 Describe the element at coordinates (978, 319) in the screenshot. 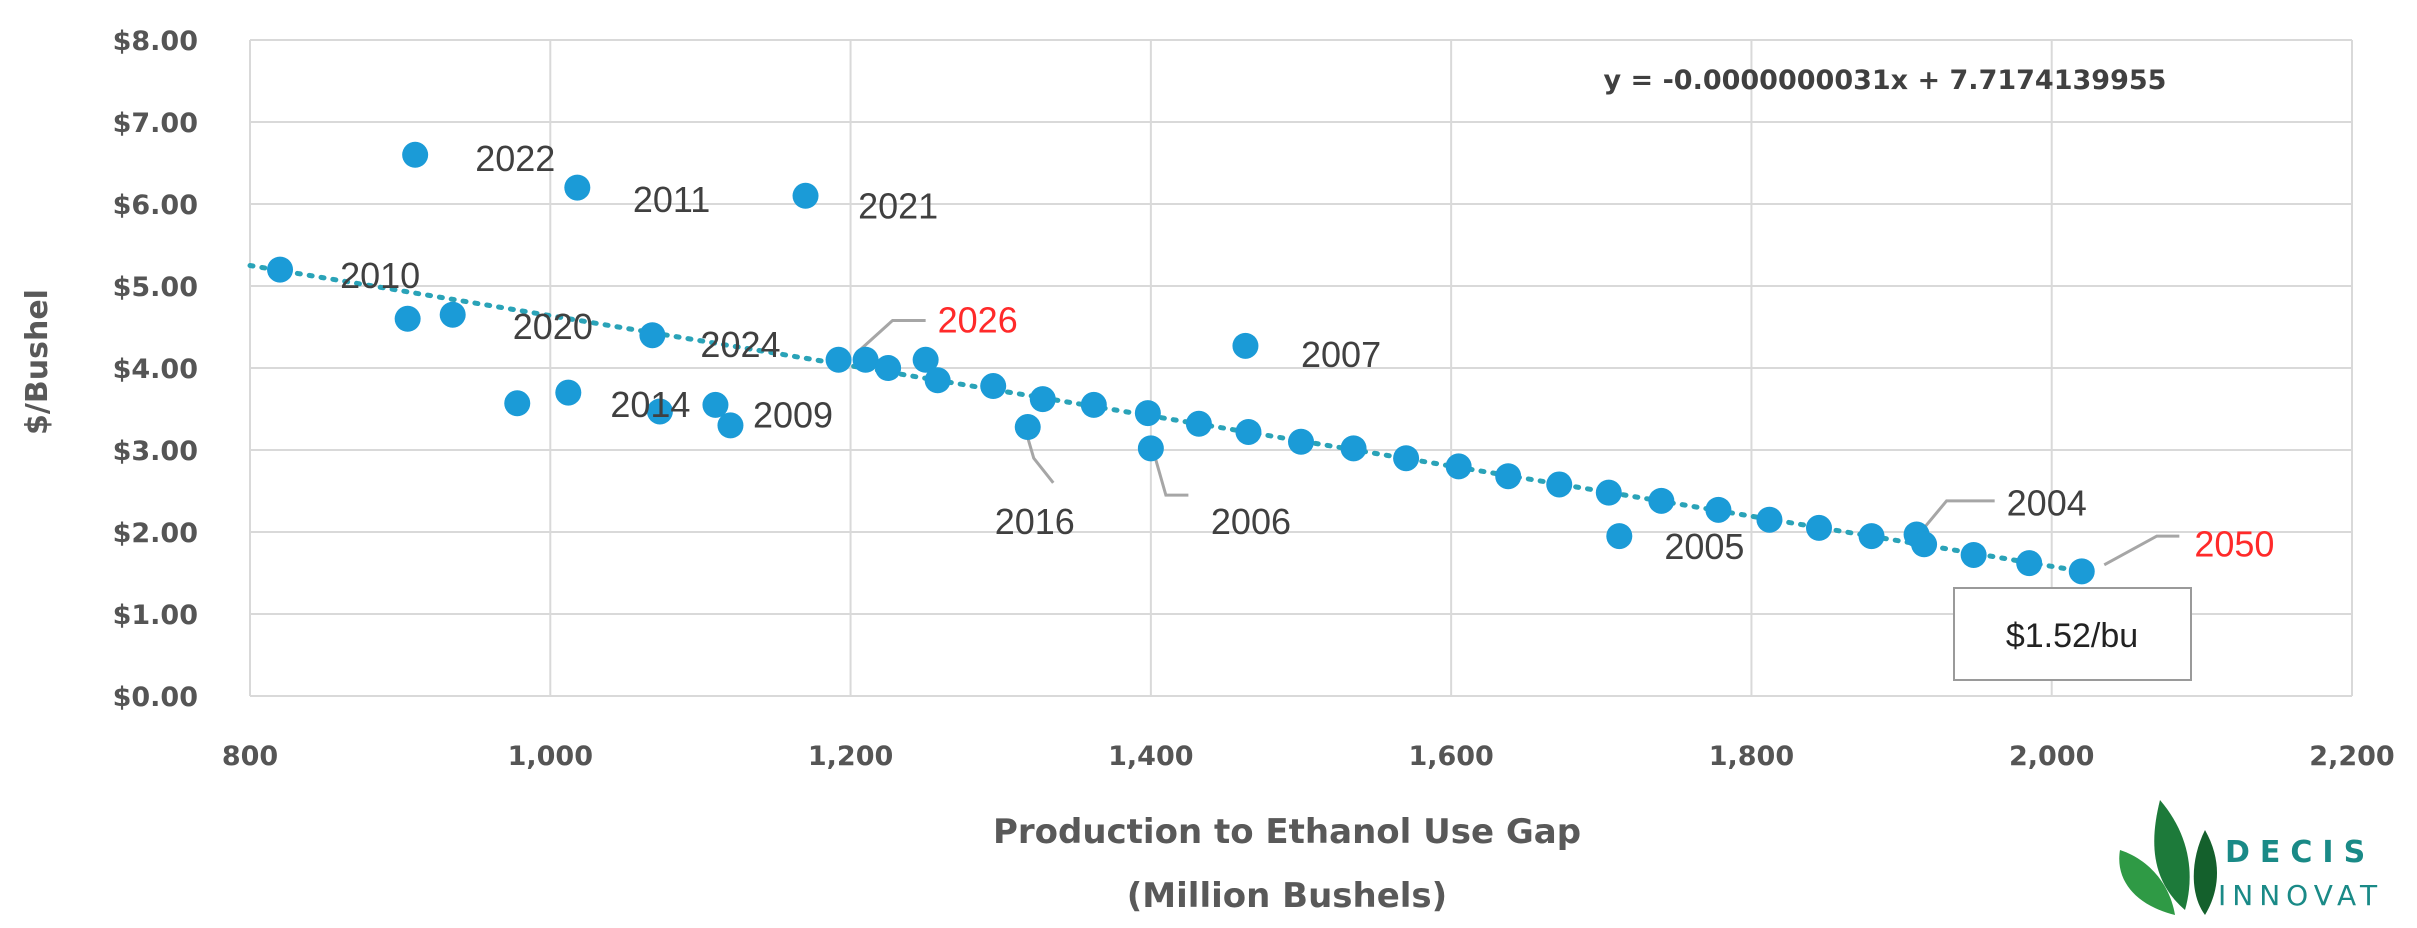

I see `point-label: 2026` at that location.